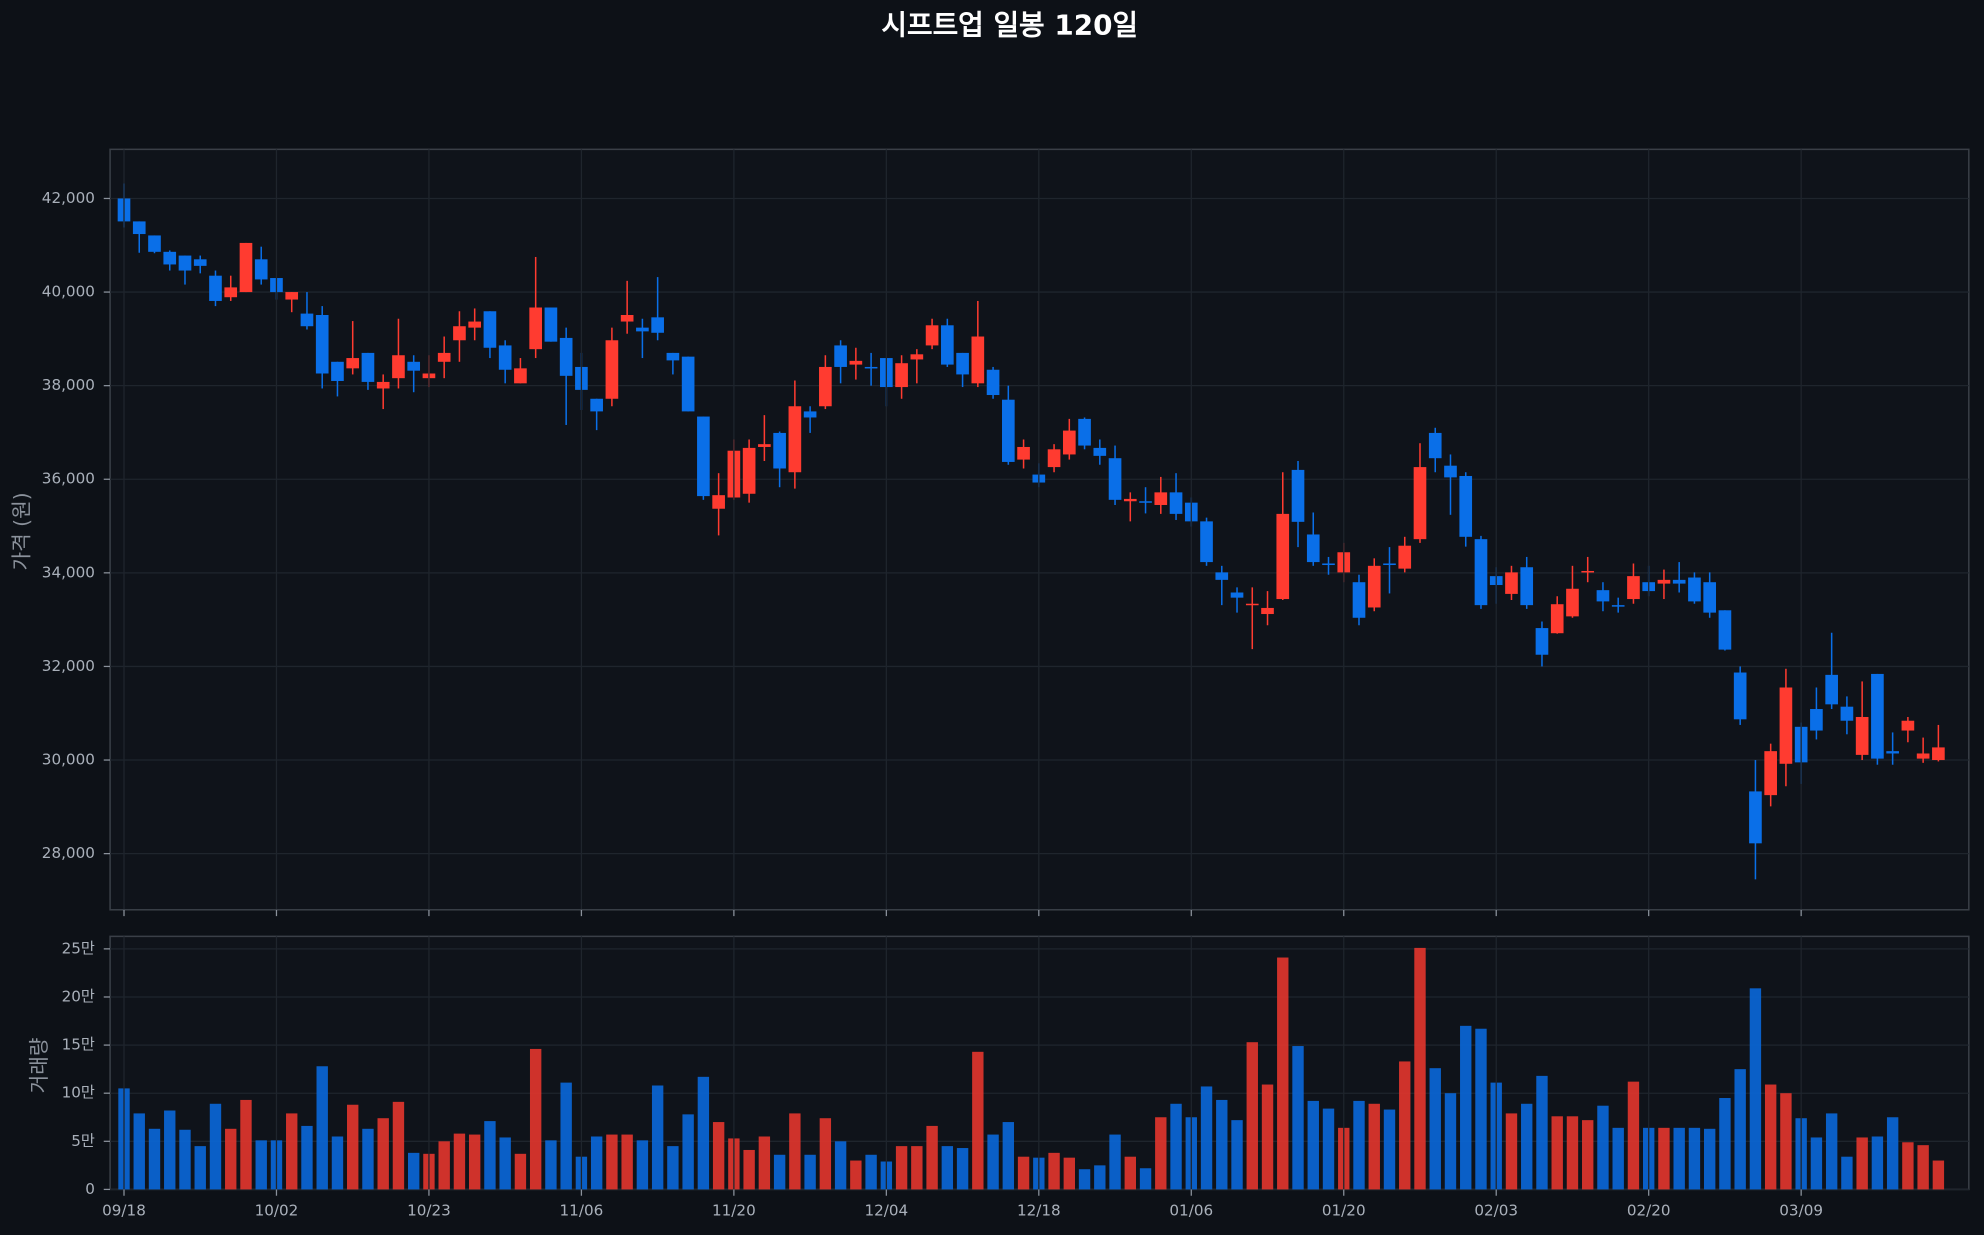 This screenshot has height=1235, width=1984. I want to click on y-tick-label: 28,000, so click(68, 853).